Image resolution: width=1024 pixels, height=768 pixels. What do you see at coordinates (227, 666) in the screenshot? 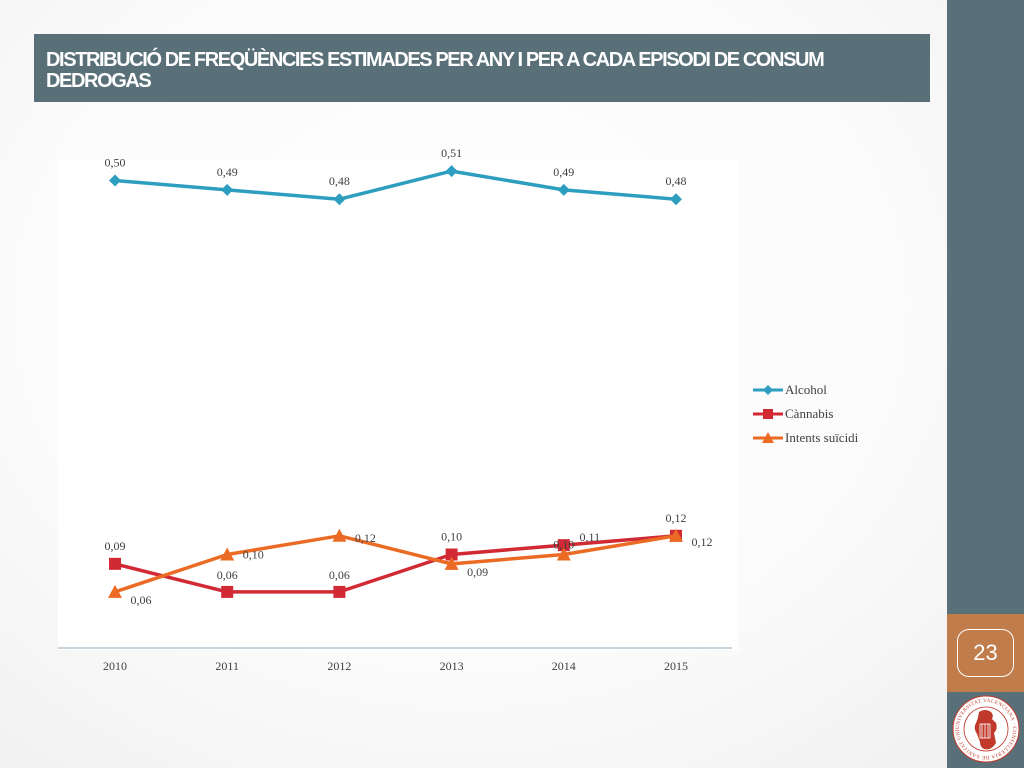
I see `x-tick-label: 2011` at bounding box center [227, 666].